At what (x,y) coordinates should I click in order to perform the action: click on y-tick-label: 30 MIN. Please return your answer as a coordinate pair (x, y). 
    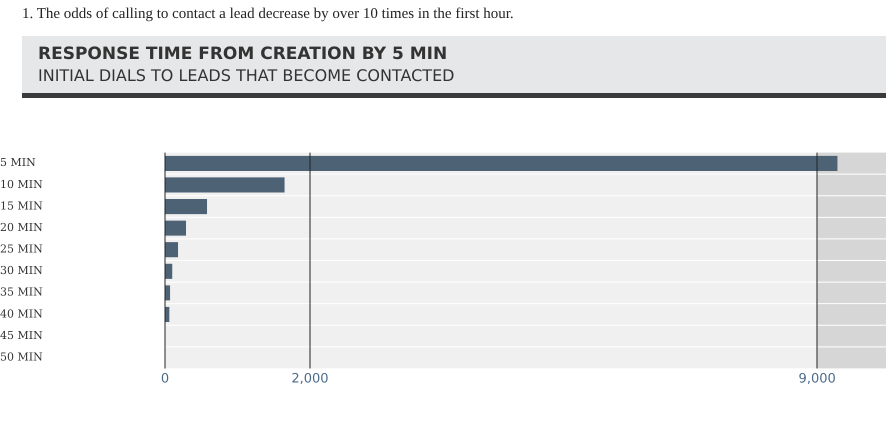
    Looking at the image, I should click on (22, 271).